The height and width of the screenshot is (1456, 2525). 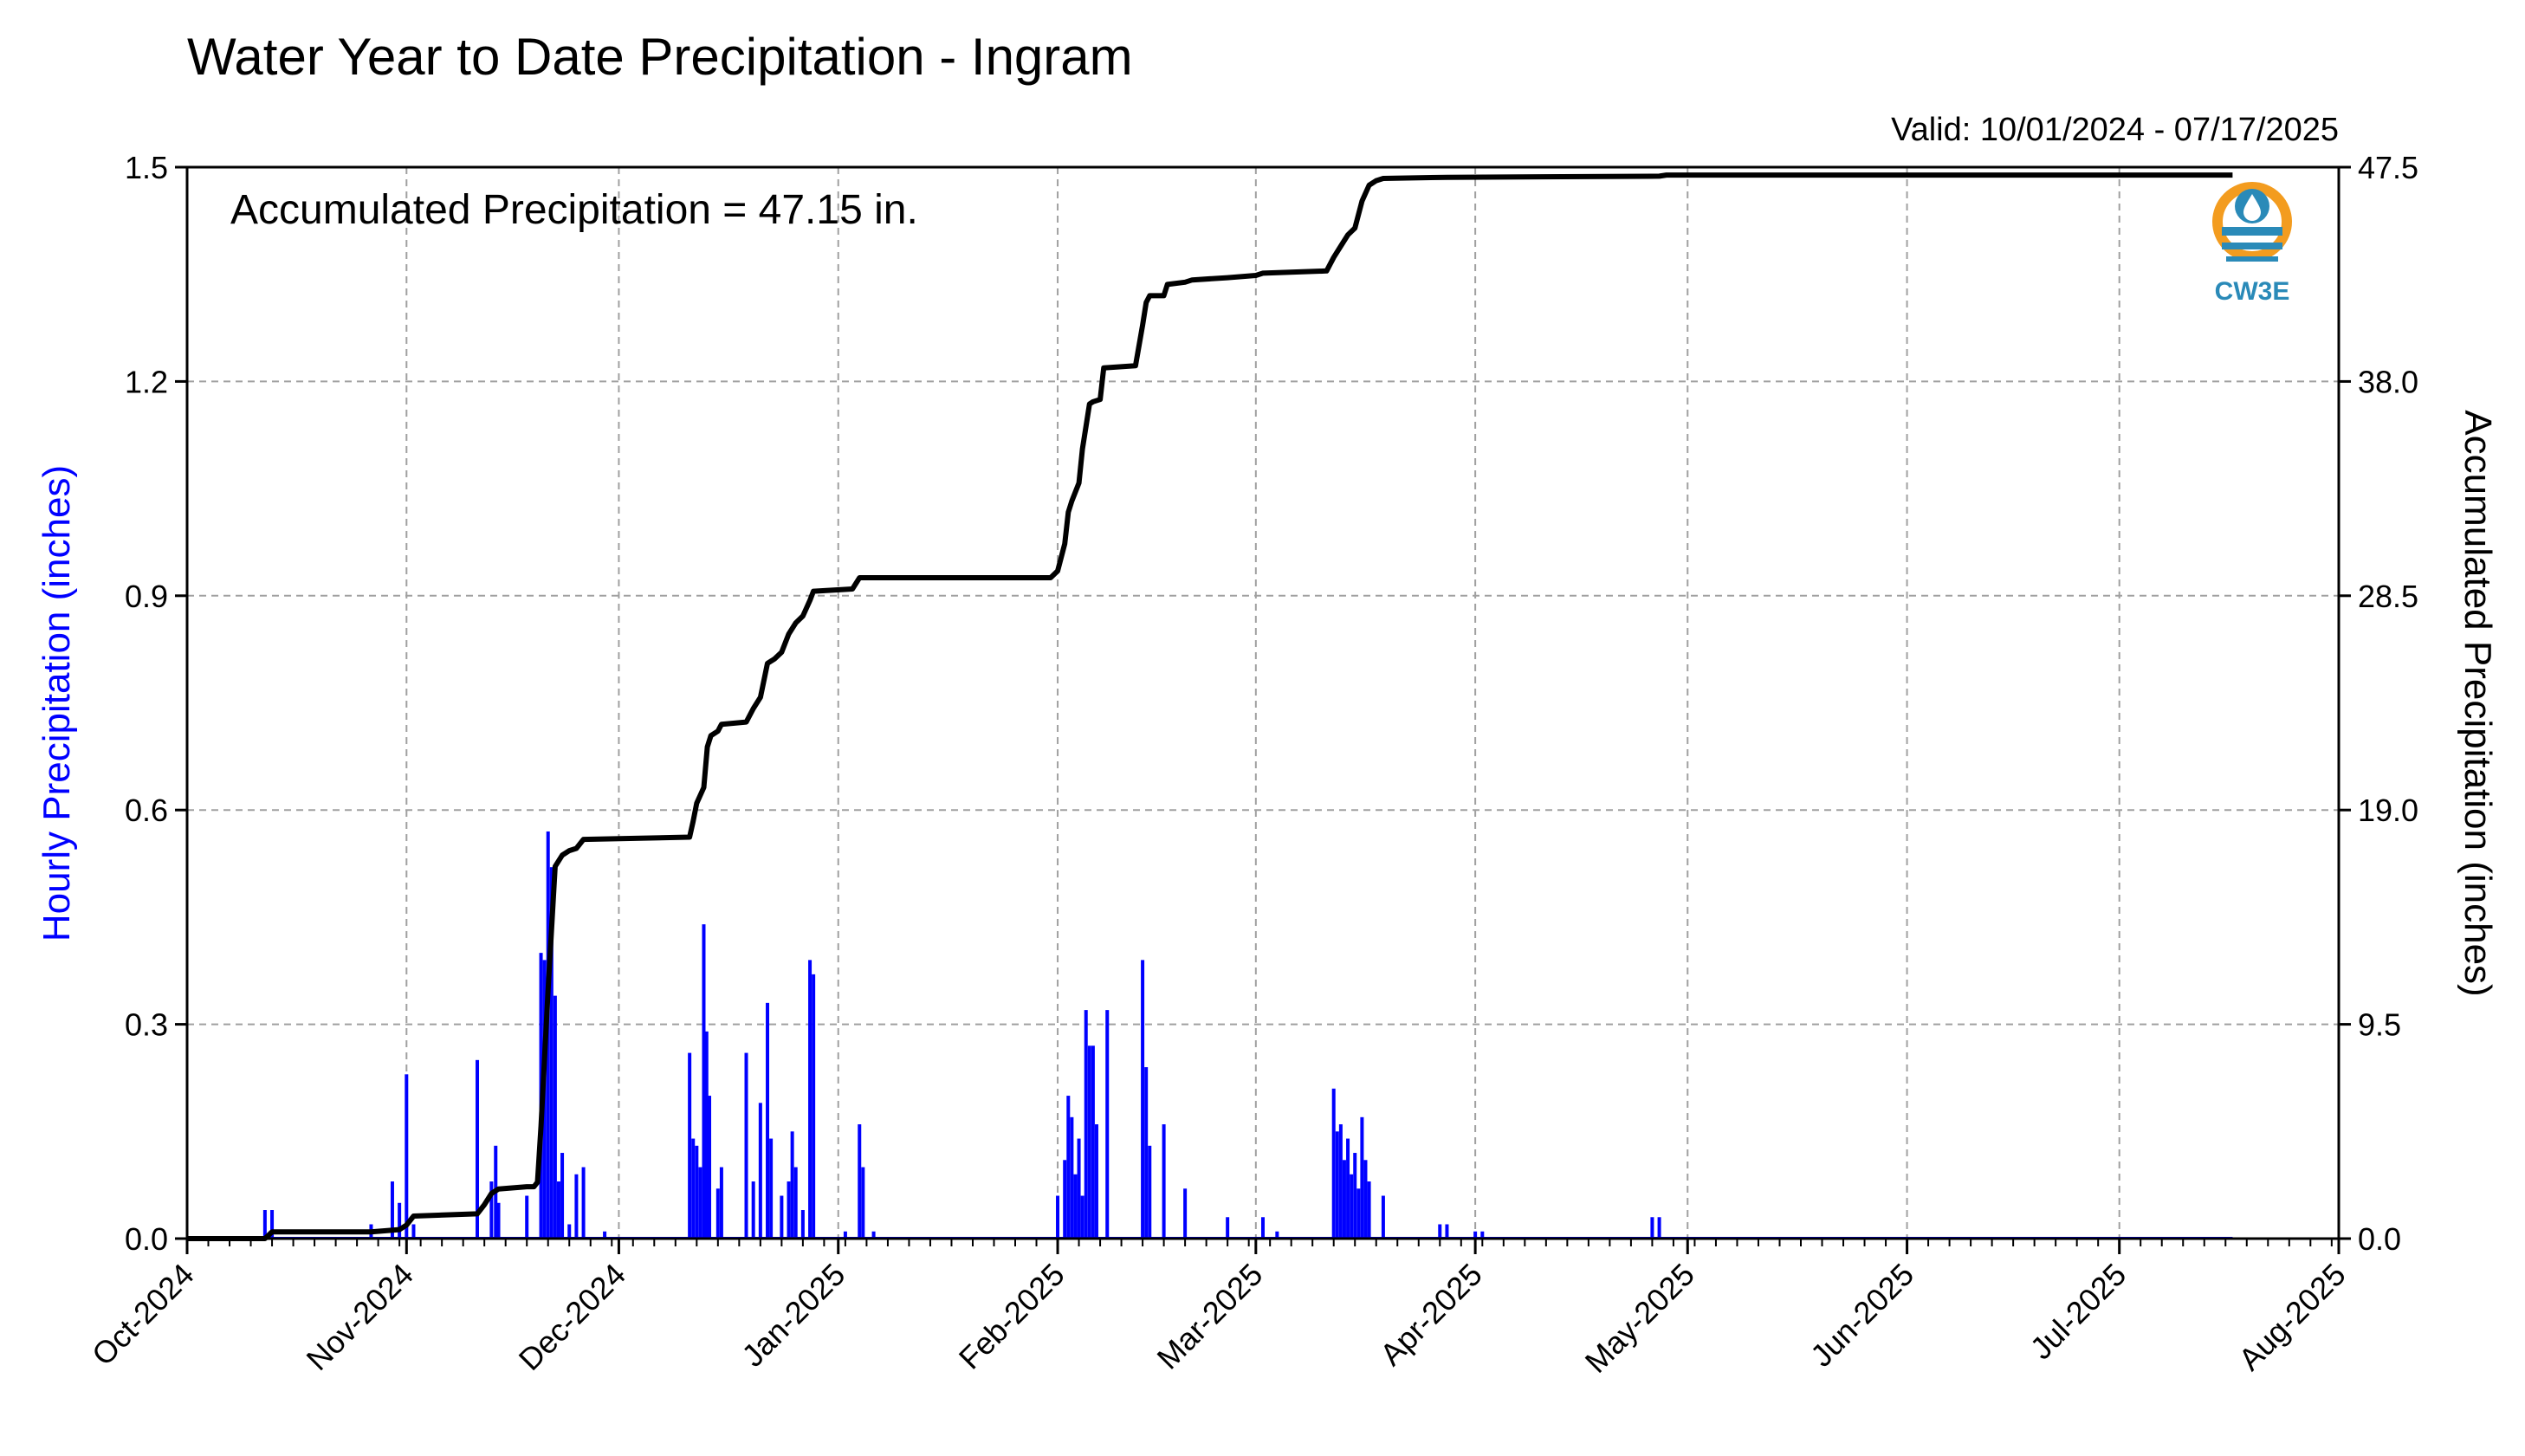 What do you see at coordinates (1431, 1315) in the screenshot?
I see `x-tick-label: Apr-2025` at bounding box center [1431, 1315].